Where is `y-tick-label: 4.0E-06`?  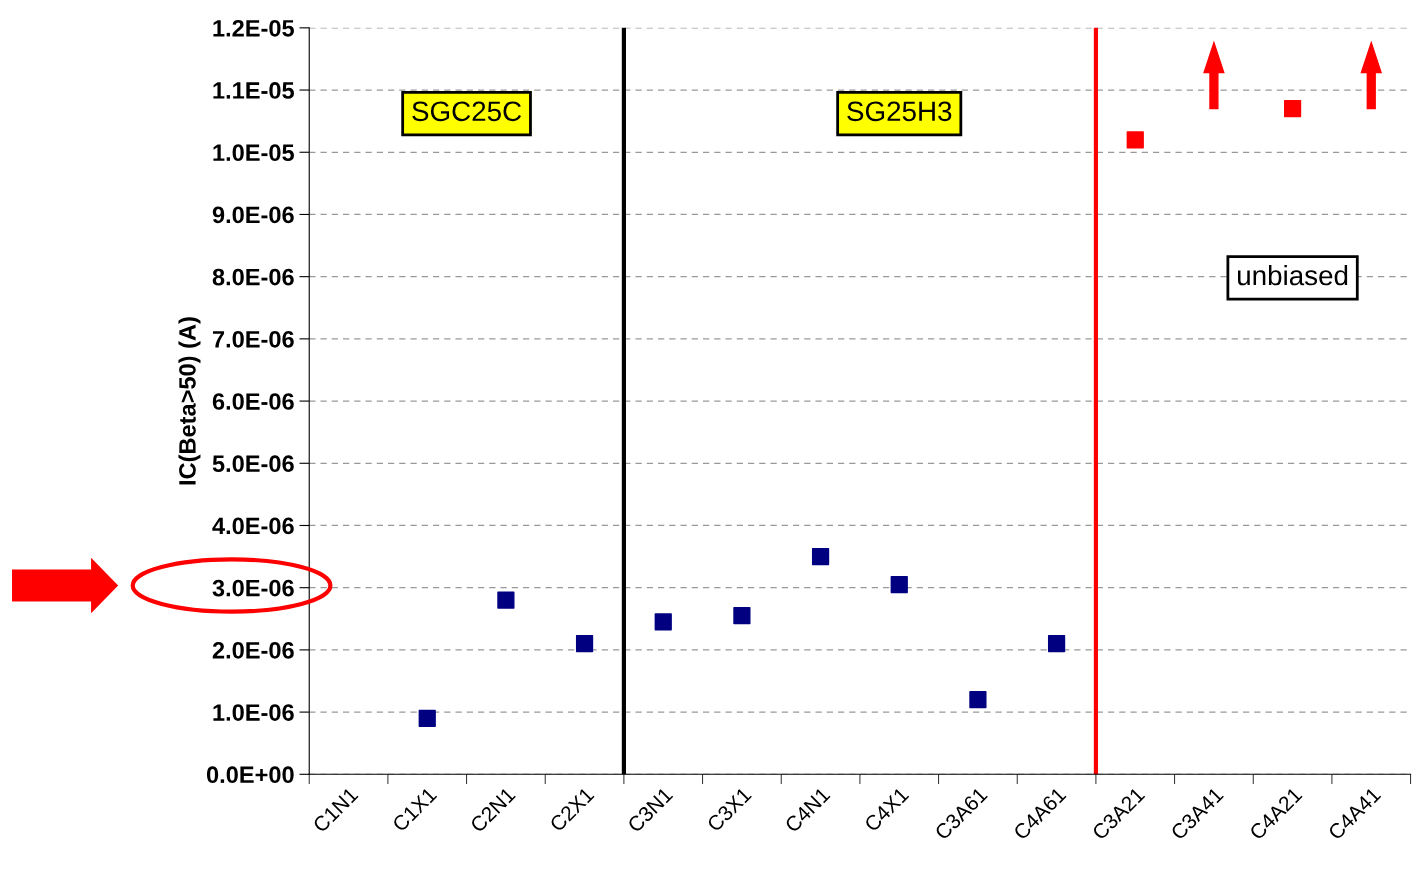 y-tick-label: 4.0E-06 is located at coordinates (253, 526).